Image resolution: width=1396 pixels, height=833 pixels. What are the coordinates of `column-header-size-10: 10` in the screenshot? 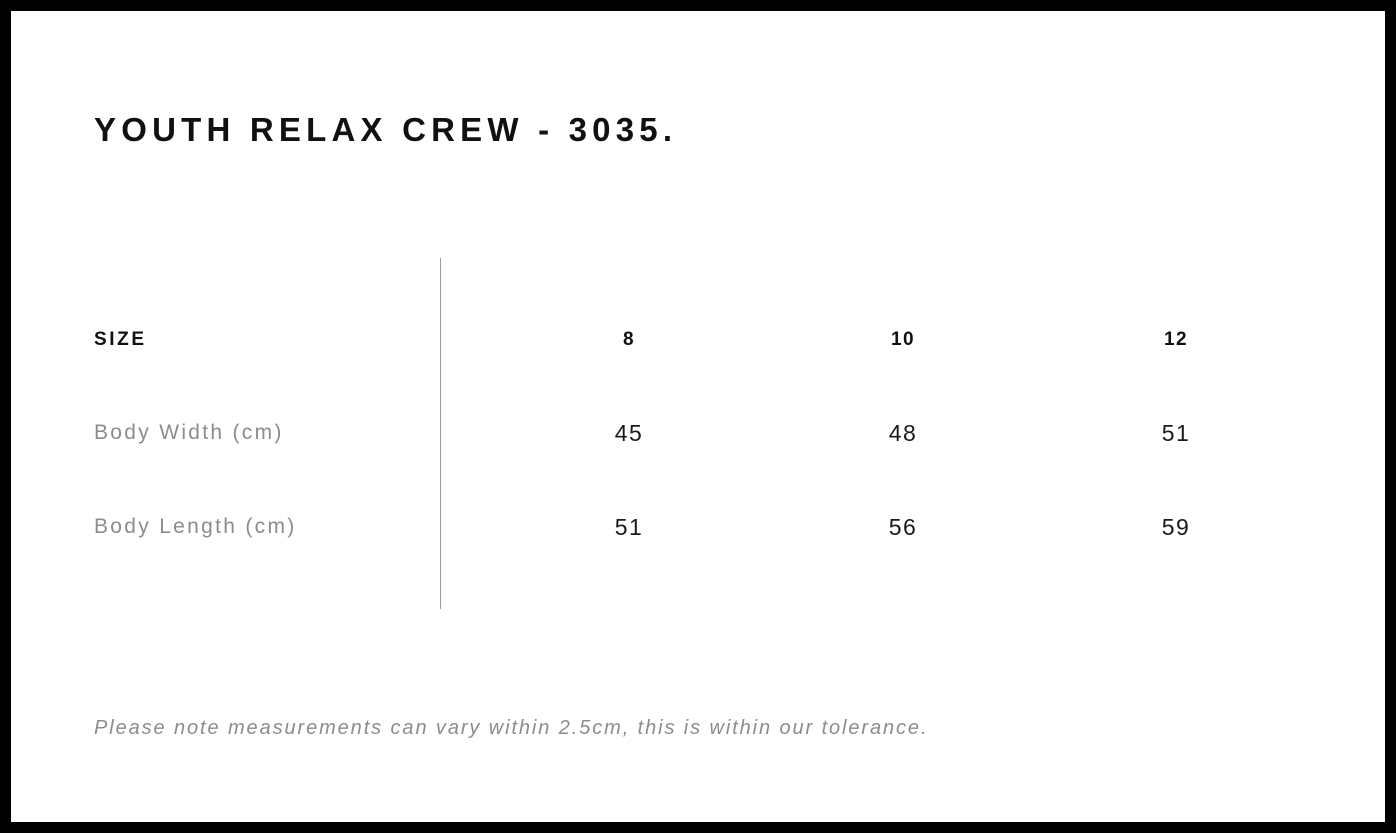 It's located at (903, 339).